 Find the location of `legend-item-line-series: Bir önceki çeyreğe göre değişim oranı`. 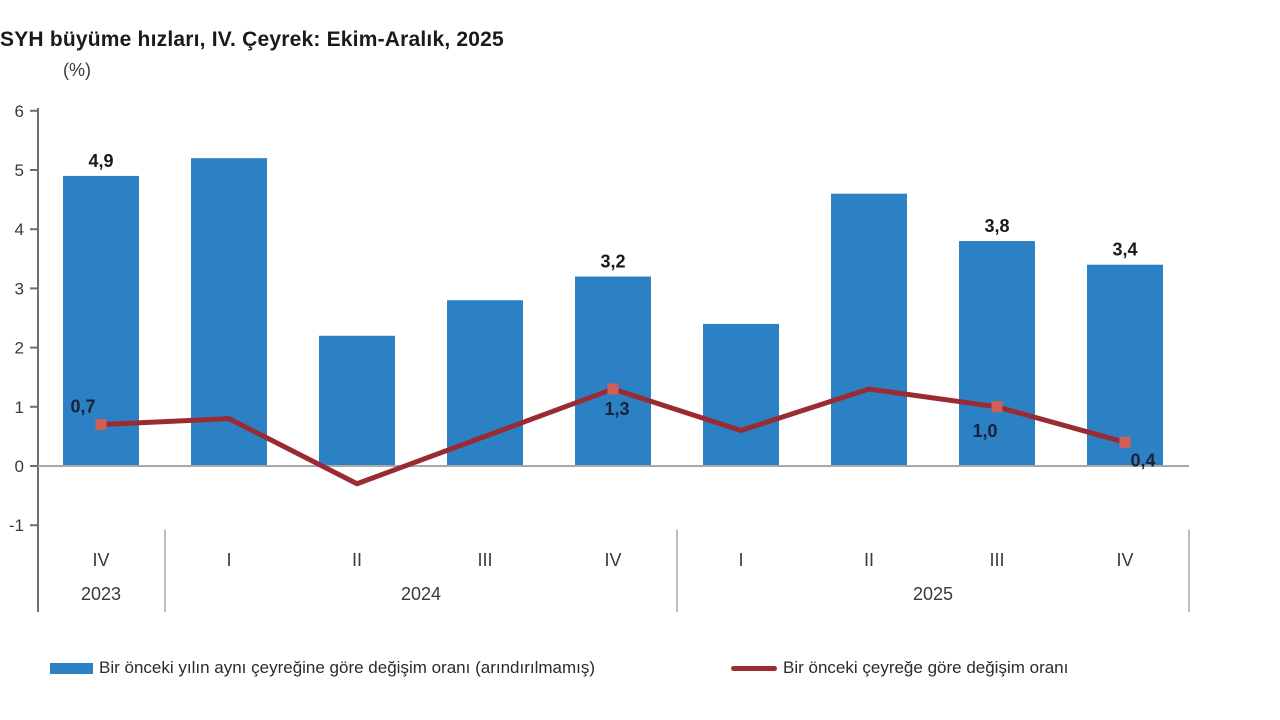

legend-item-line-series: Bir önceki çeyreğe göre değişim oranı is located at coordinates (899, 668).